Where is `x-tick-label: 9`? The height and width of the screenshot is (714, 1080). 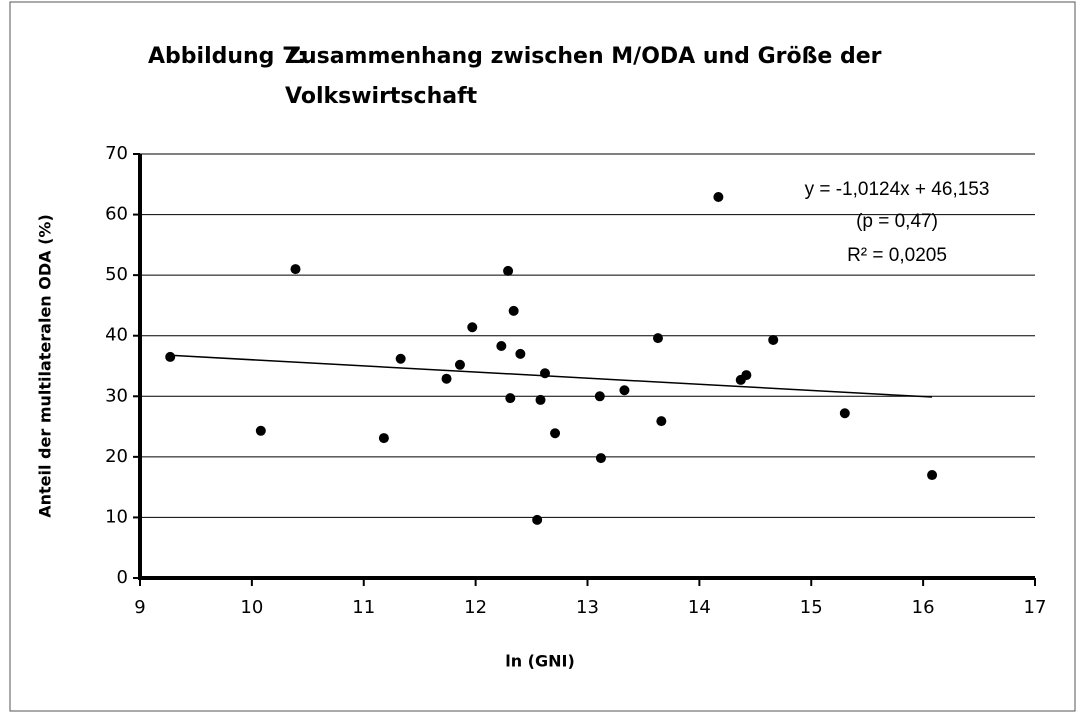 x-tick-label: 9 is located at coordinates (139, 607).